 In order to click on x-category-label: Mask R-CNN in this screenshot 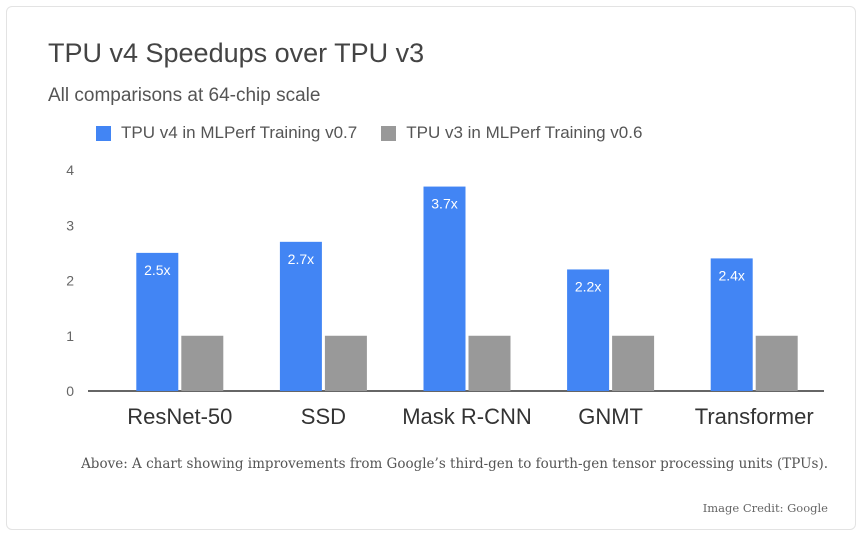, I will do `click(467, 416)`.